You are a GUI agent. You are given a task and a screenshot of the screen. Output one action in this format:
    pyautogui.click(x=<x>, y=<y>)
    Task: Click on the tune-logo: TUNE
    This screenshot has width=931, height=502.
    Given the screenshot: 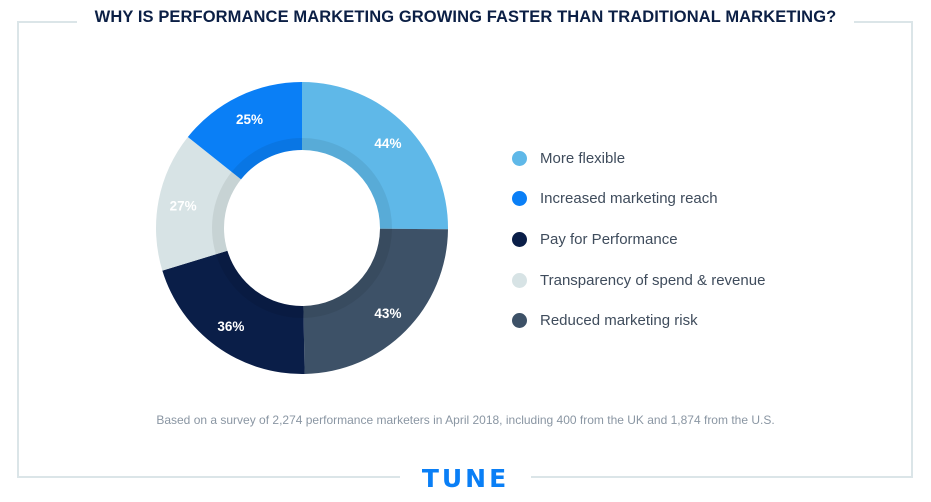 What is the action you would take?
    pyautogui.click(x=465, y=478)
    